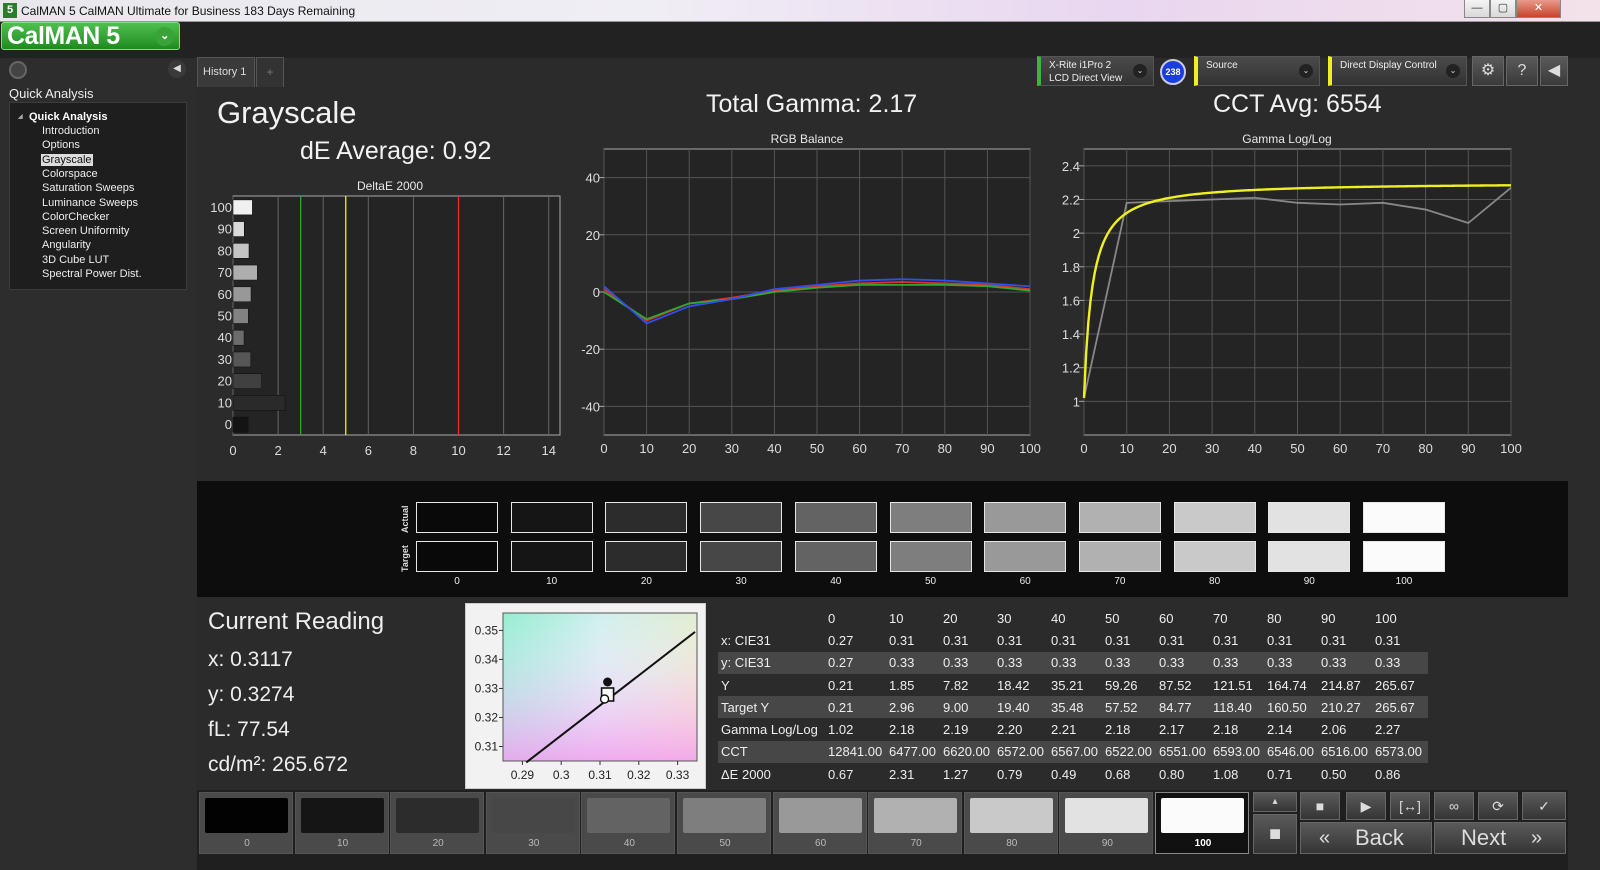 The width and height of the screenshot is (1600, 870). I want to click on x-tick-label: 20, so click(1169, 448).